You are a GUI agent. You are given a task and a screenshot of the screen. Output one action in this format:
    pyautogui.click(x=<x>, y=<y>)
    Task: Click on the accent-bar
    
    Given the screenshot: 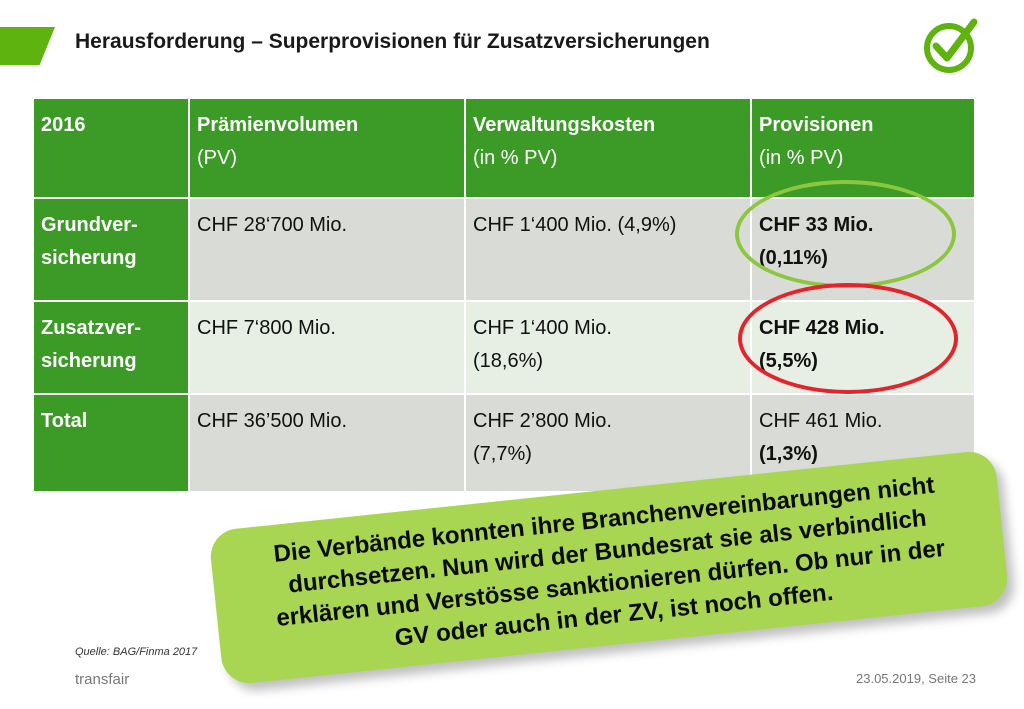 What is the action you would take?
    pyautogui.click(x=27, y=46)
    